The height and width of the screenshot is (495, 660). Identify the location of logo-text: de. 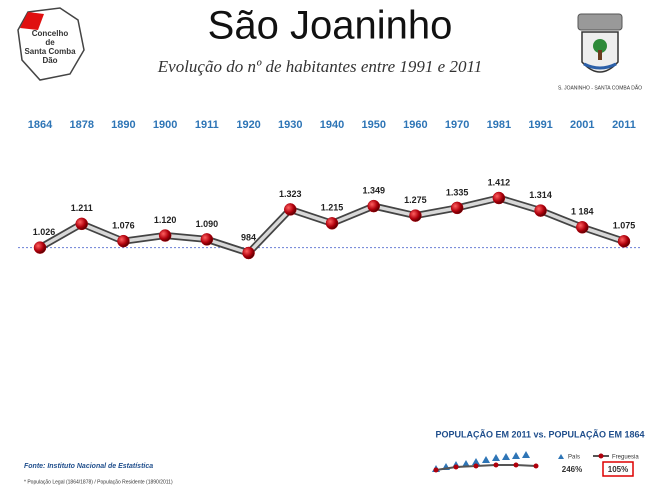
(50, 42).